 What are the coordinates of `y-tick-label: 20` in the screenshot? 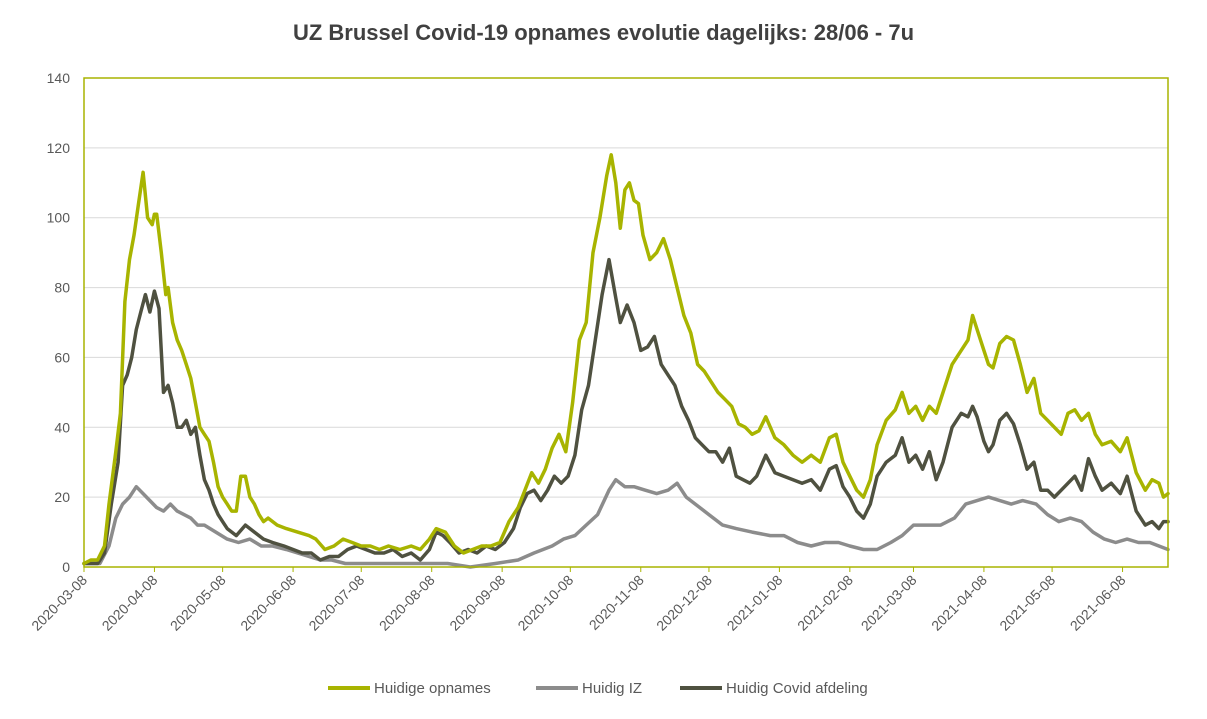 It's located at (62, 497).